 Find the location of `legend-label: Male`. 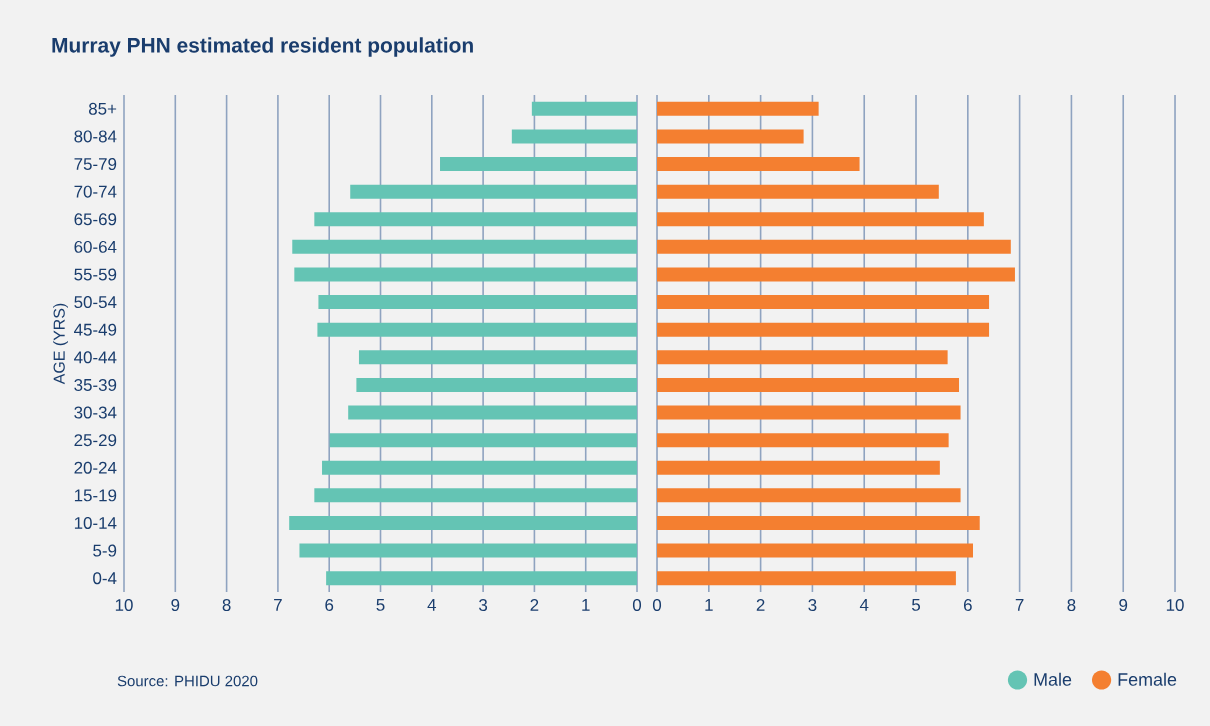

legend-label: Male is located at coordinates (1053, 679).